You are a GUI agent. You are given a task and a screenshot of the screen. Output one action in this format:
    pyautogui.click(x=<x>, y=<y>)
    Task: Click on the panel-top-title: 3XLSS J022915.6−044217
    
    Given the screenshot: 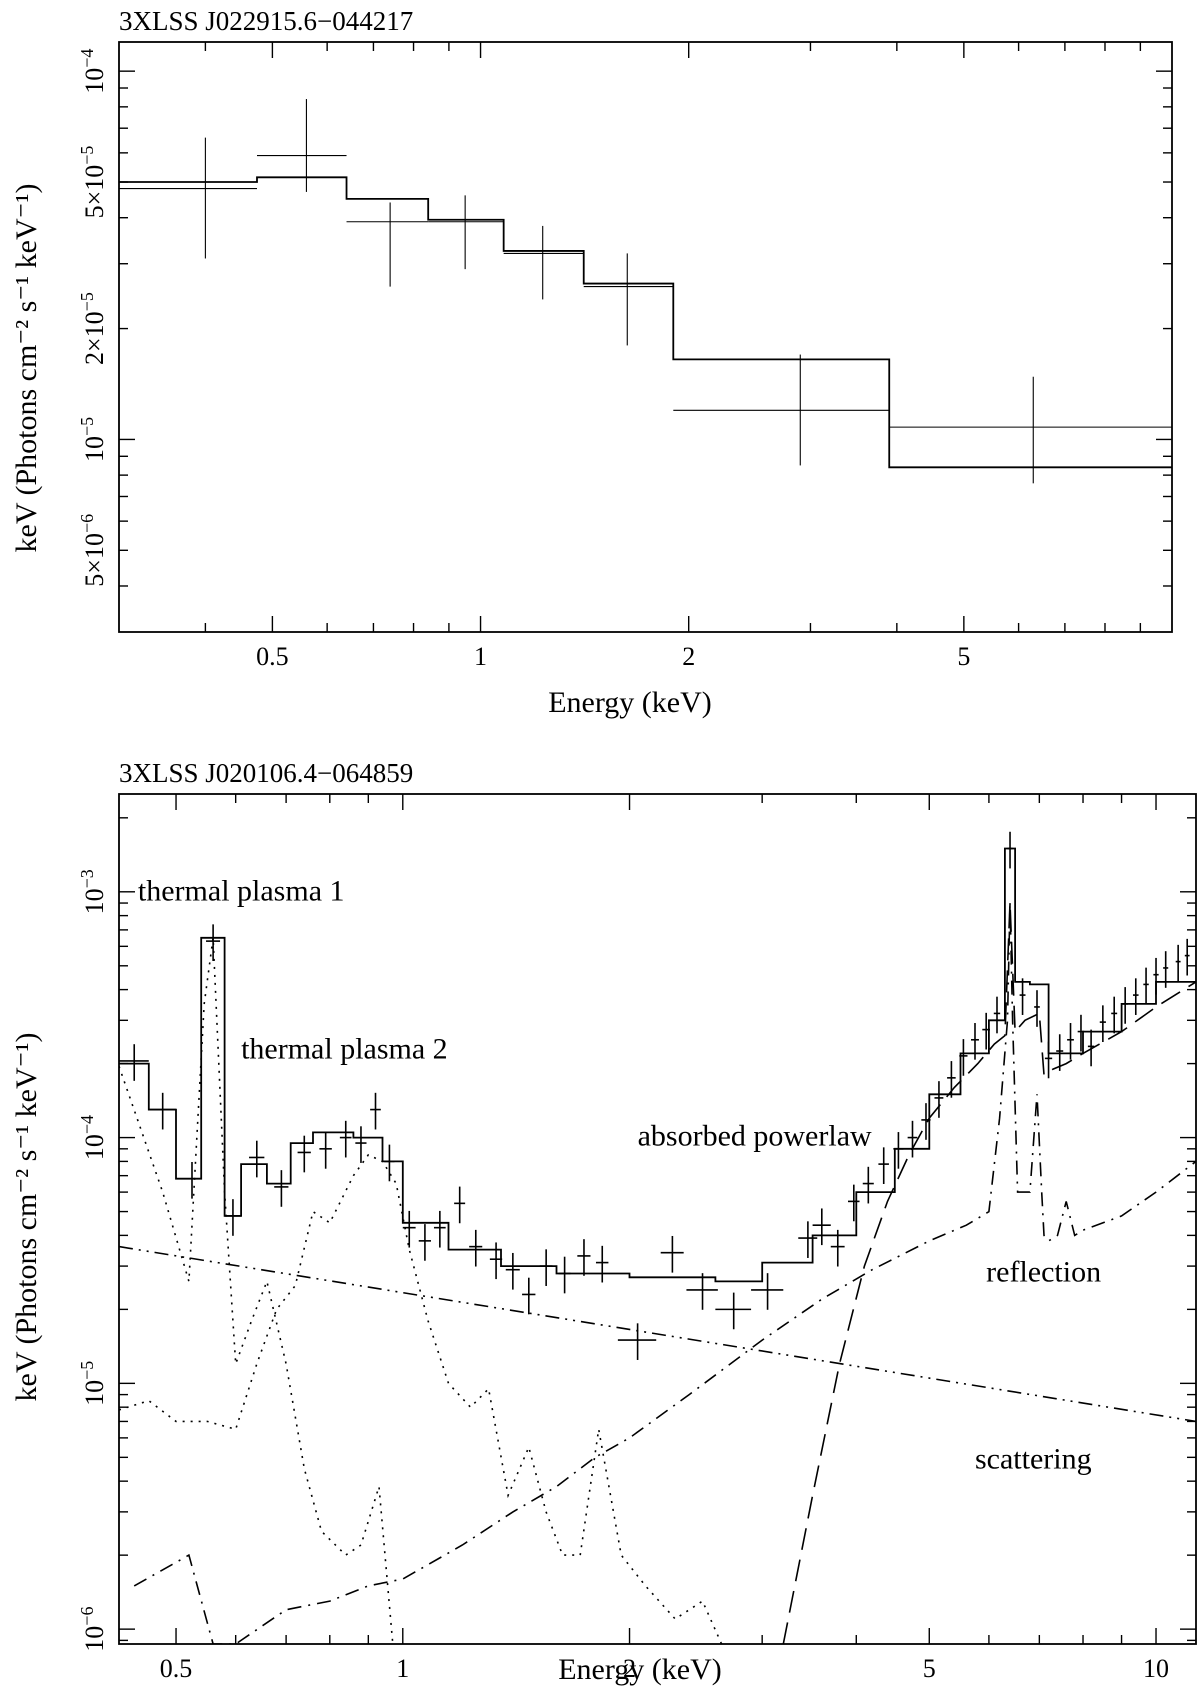 What is the action you would take?
    pyautogui.click(x=266, y=21)
    